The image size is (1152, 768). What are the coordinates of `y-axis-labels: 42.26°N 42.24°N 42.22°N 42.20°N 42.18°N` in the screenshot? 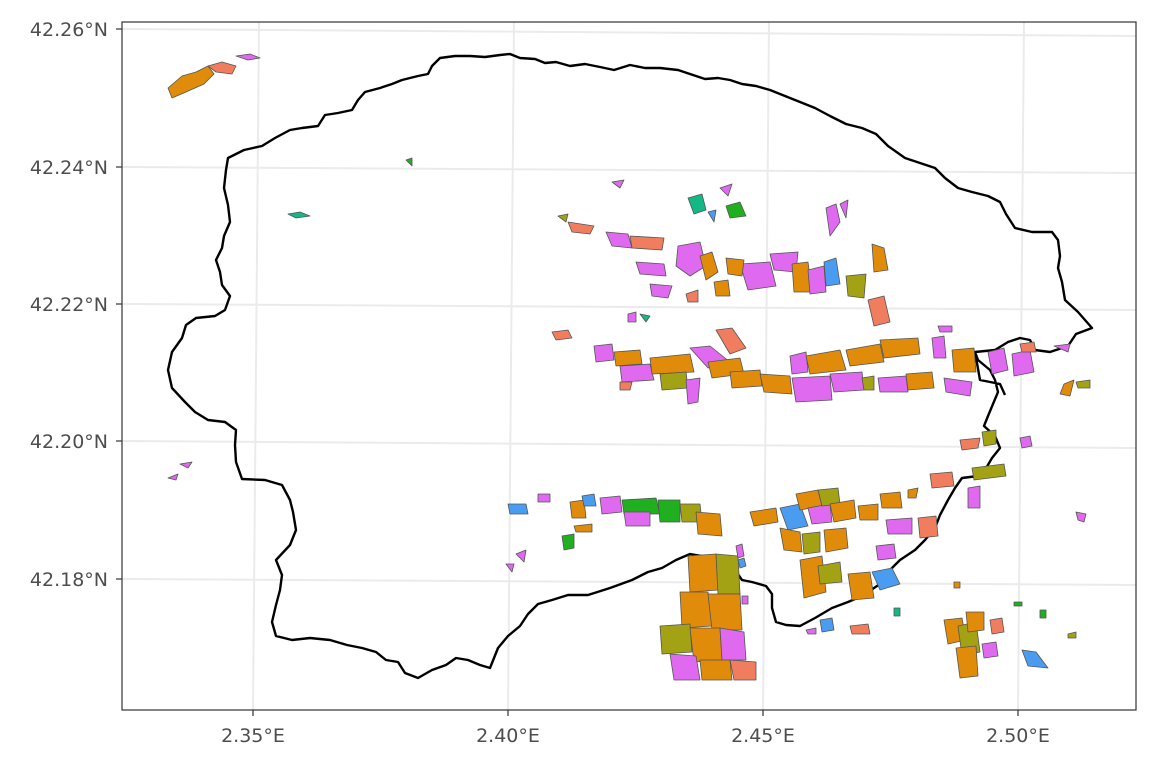 It's located at (69, 305).